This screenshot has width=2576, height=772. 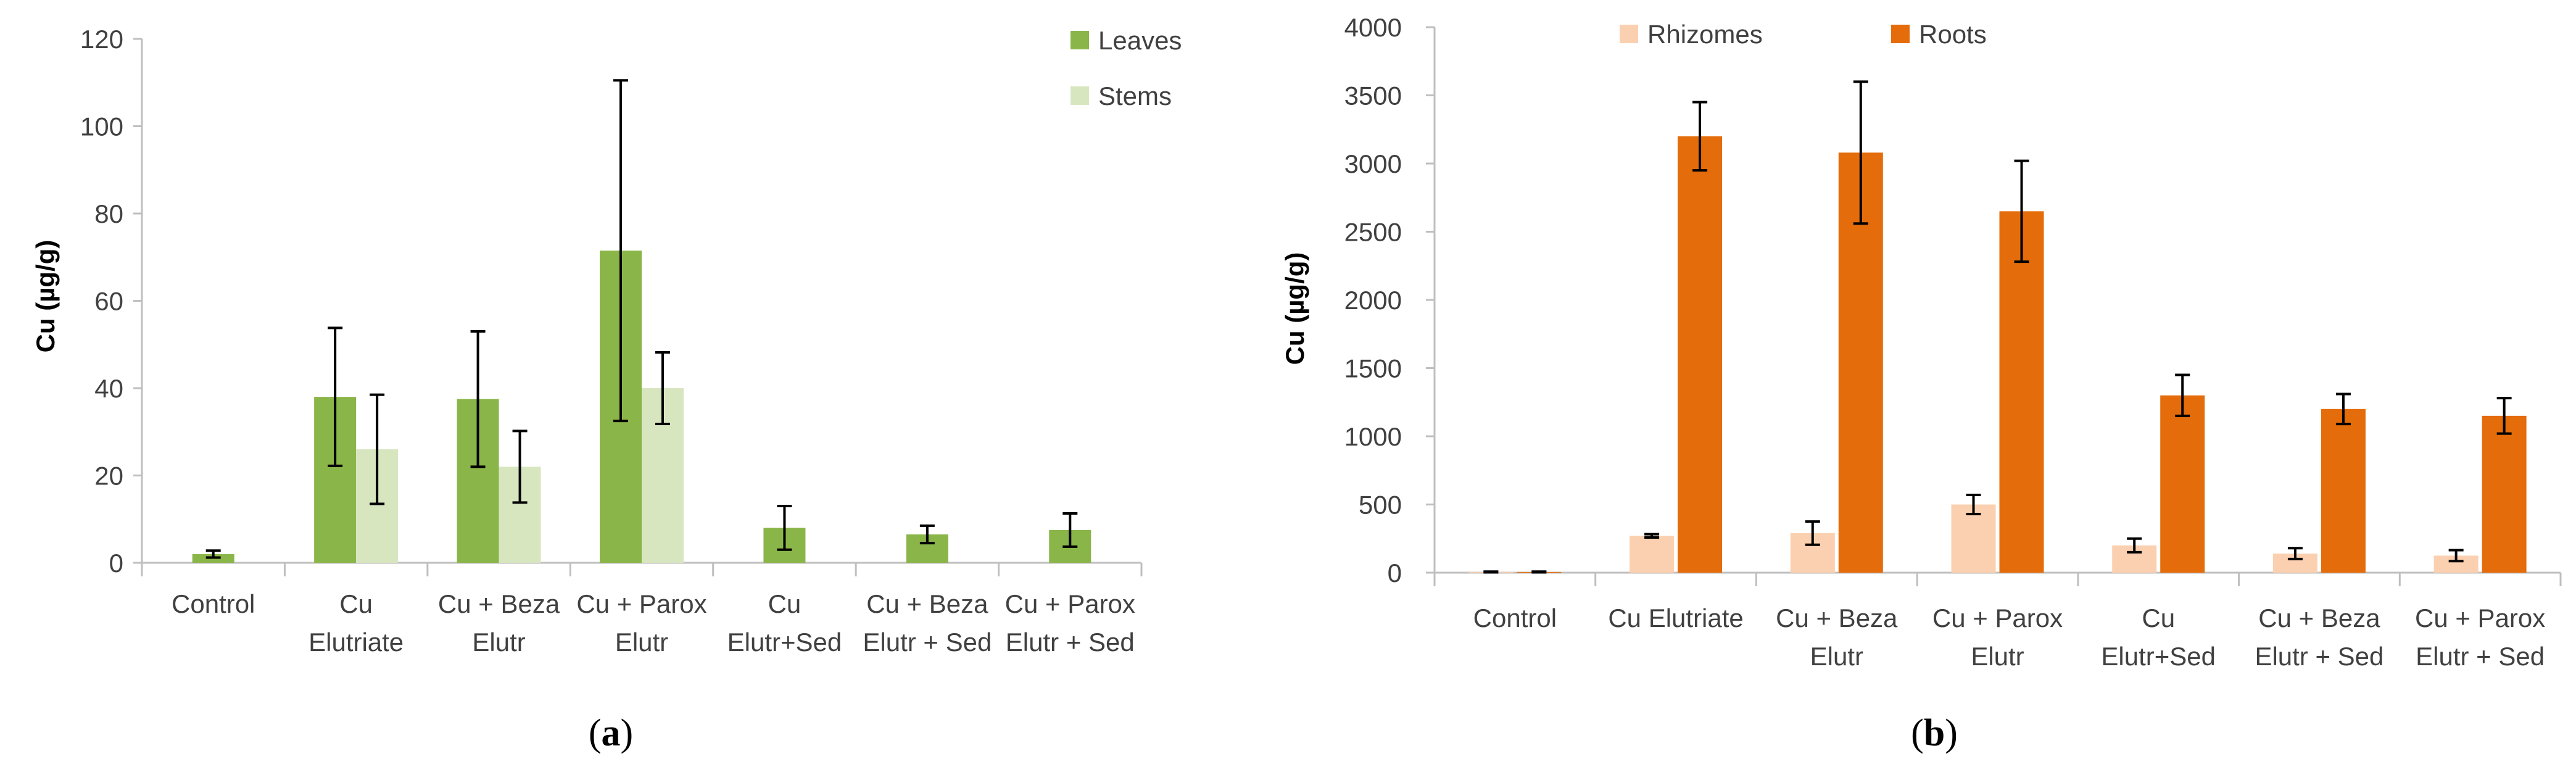 I want to click on legend-label-rhizomes: Rhizomes, so click(x=1705, y=34).